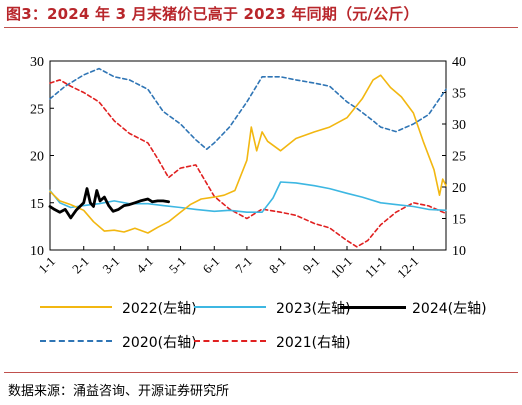 Image resolution: width=522 pixels, height=405 pixels. I want to click on x-tick-label: 10-1, so click(341, 267).